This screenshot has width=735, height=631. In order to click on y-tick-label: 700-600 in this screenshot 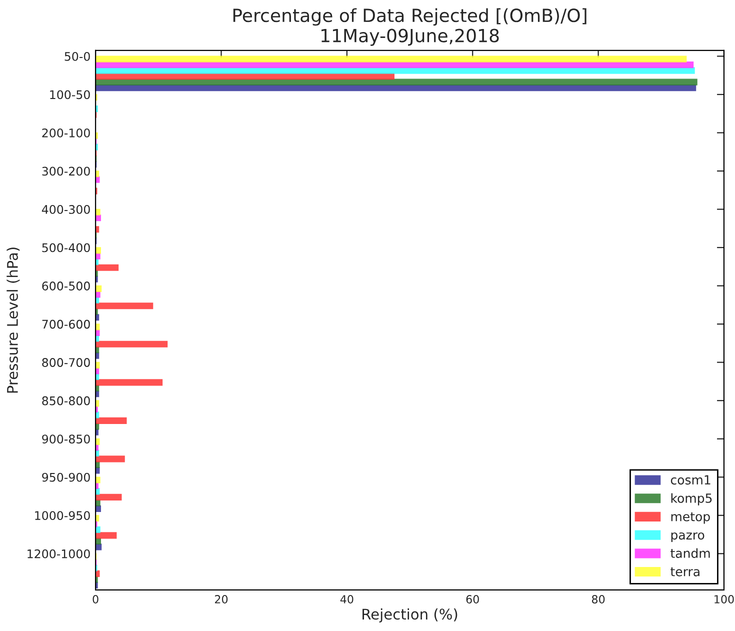, I will do `click(66, 324)`.